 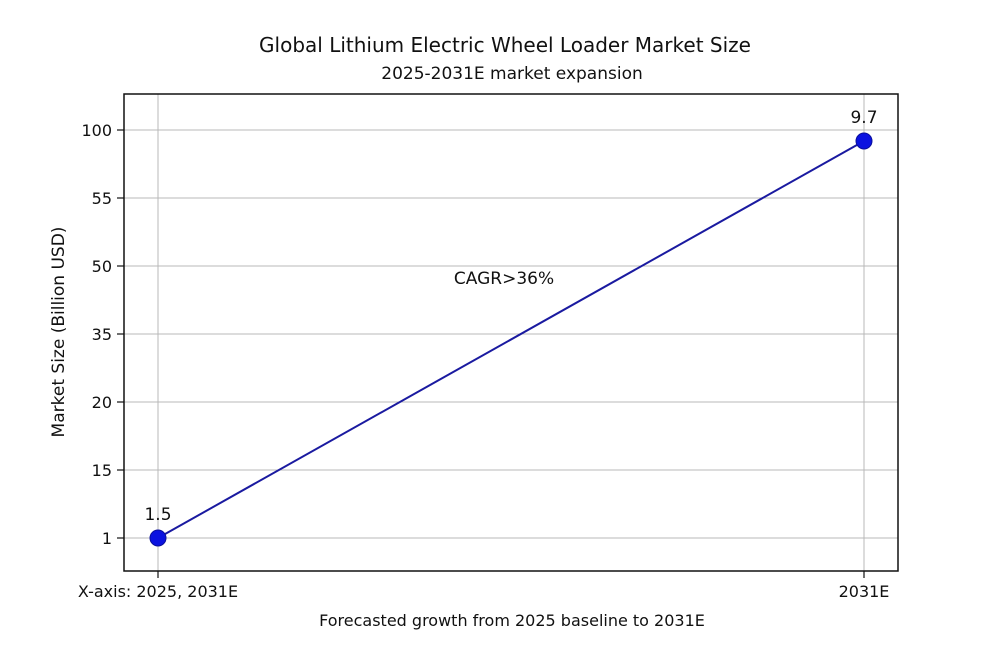 What do you see at coordinates (102, 198) in the screenshot?
I see `y-tick-label: 55` at bounding box center [102, 198].